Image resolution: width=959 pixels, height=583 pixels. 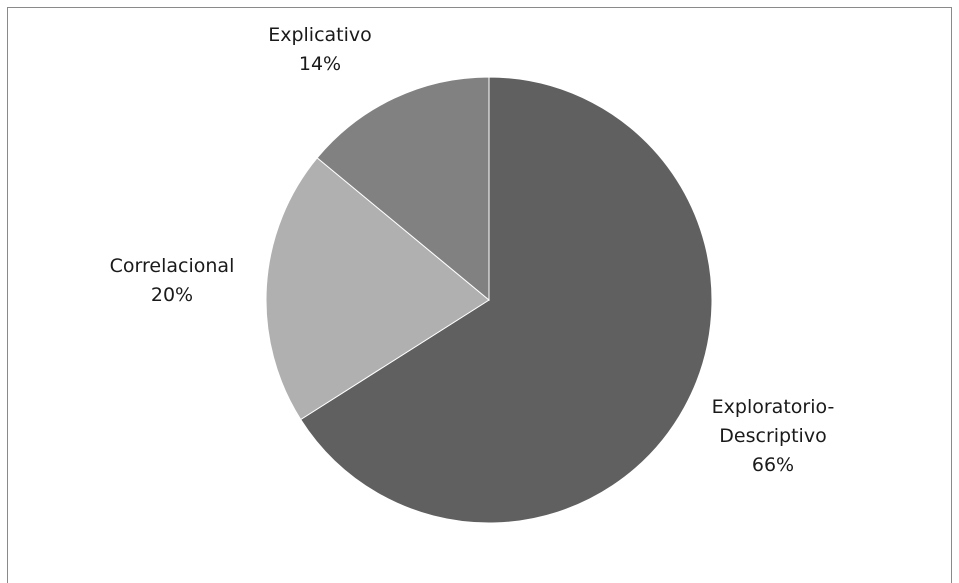 I want to click on category-label: Descriptivo, so click(x=772, y=436).